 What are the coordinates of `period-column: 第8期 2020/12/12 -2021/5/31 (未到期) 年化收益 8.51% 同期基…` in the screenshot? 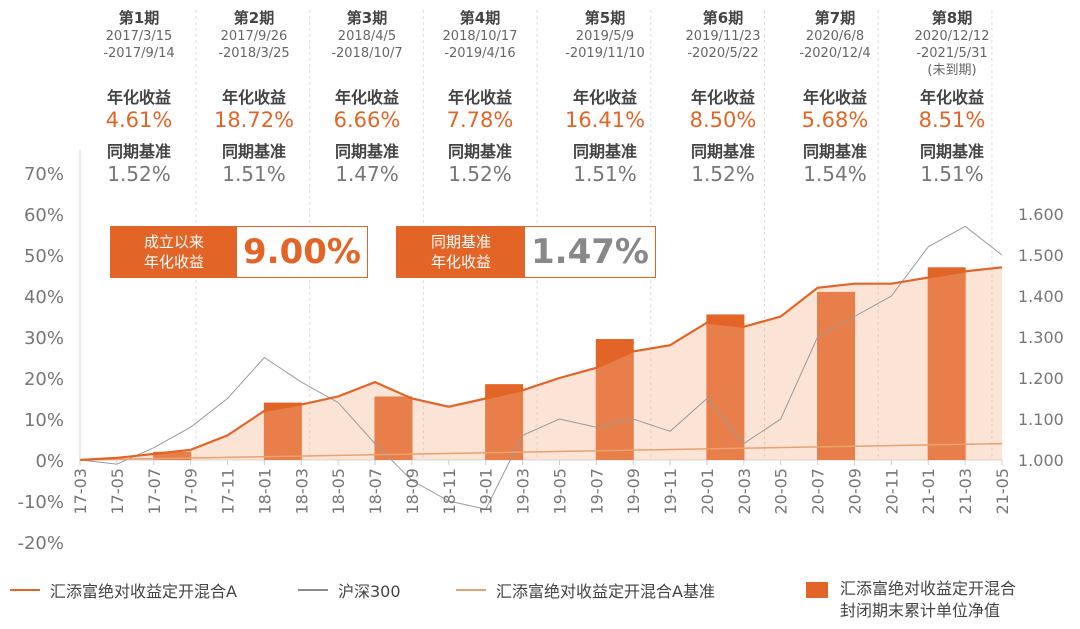 It's located at (952, 97).